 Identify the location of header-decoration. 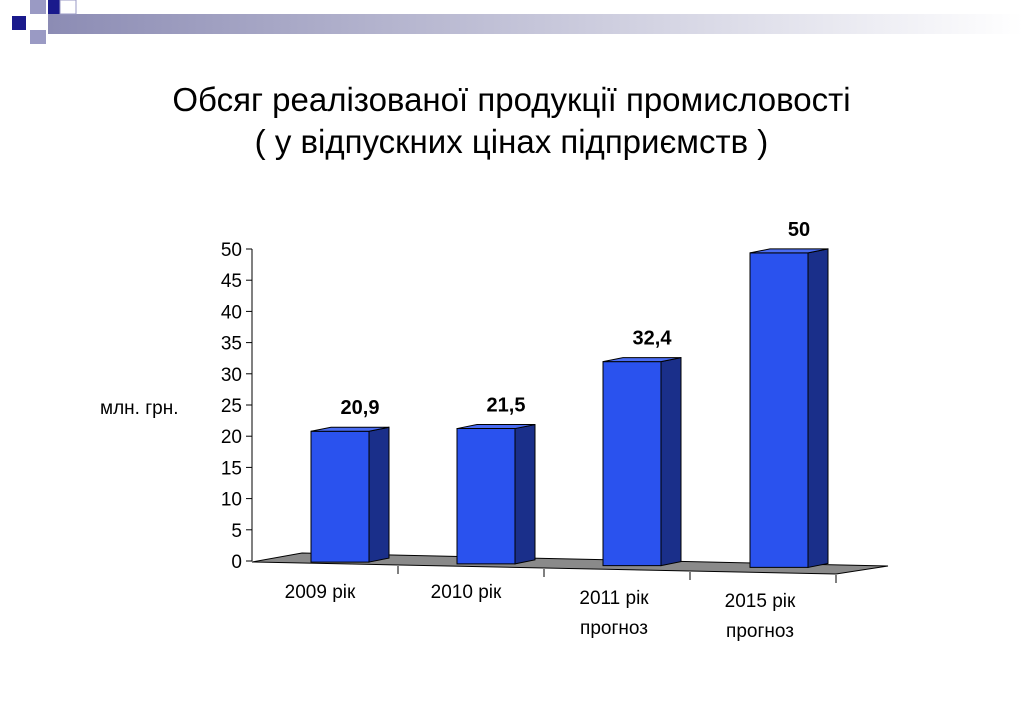
(517, 22).